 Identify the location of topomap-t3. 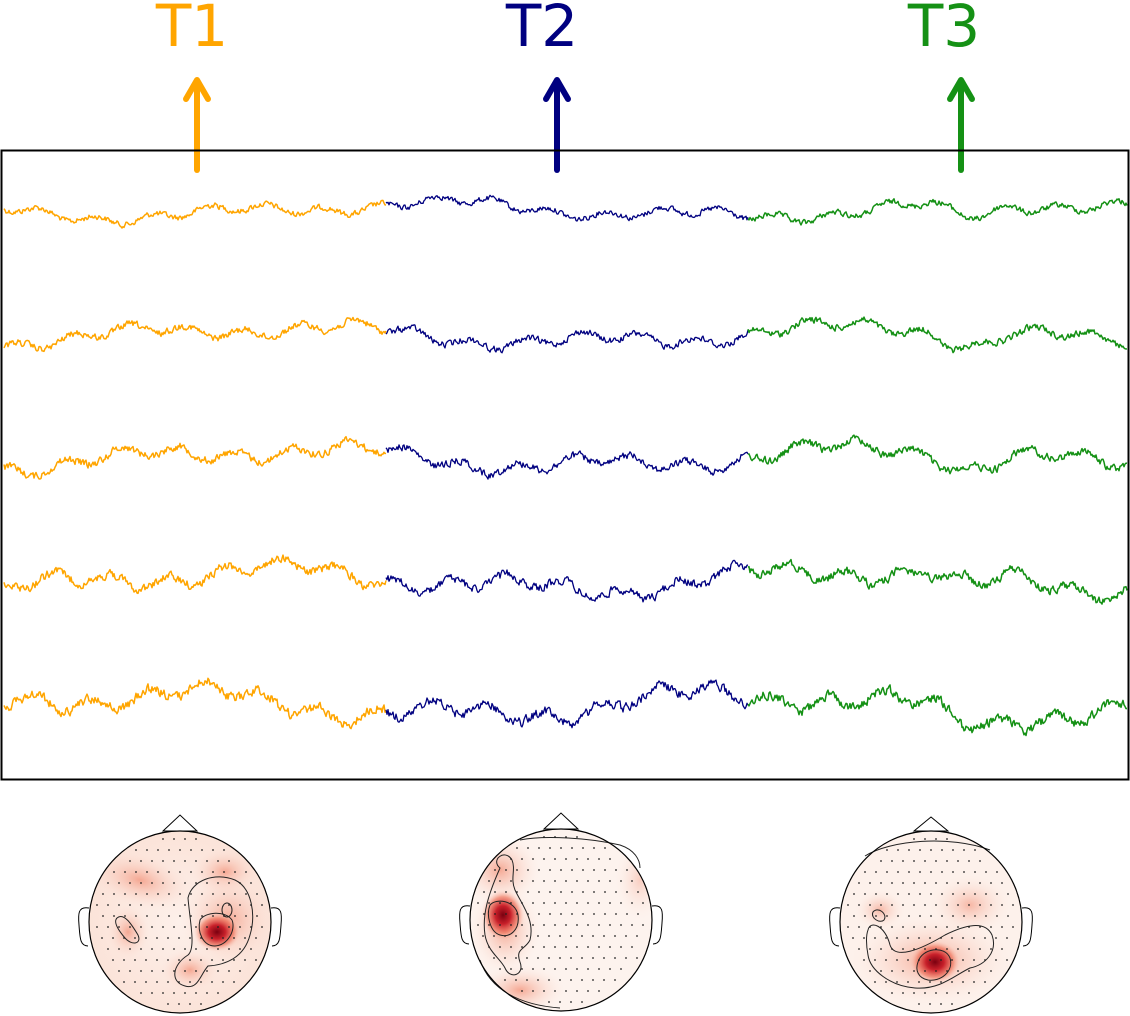
(931, 915).